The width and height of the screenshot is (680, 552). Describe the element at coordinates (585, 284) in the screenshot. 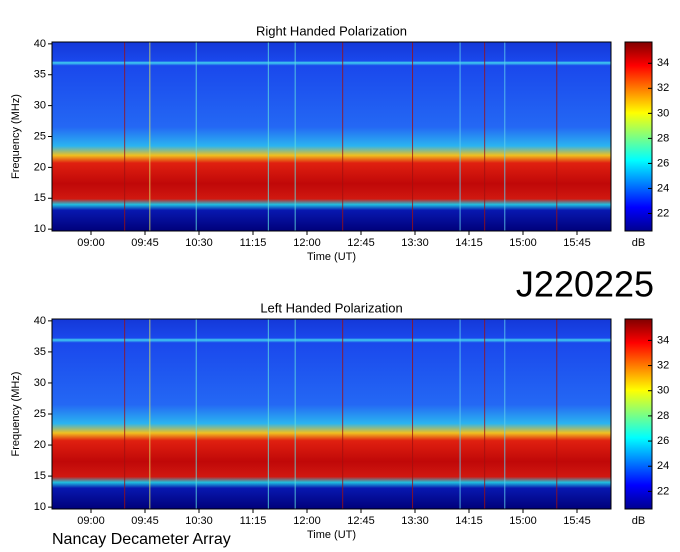

I see `station-label: J220225` at that location.